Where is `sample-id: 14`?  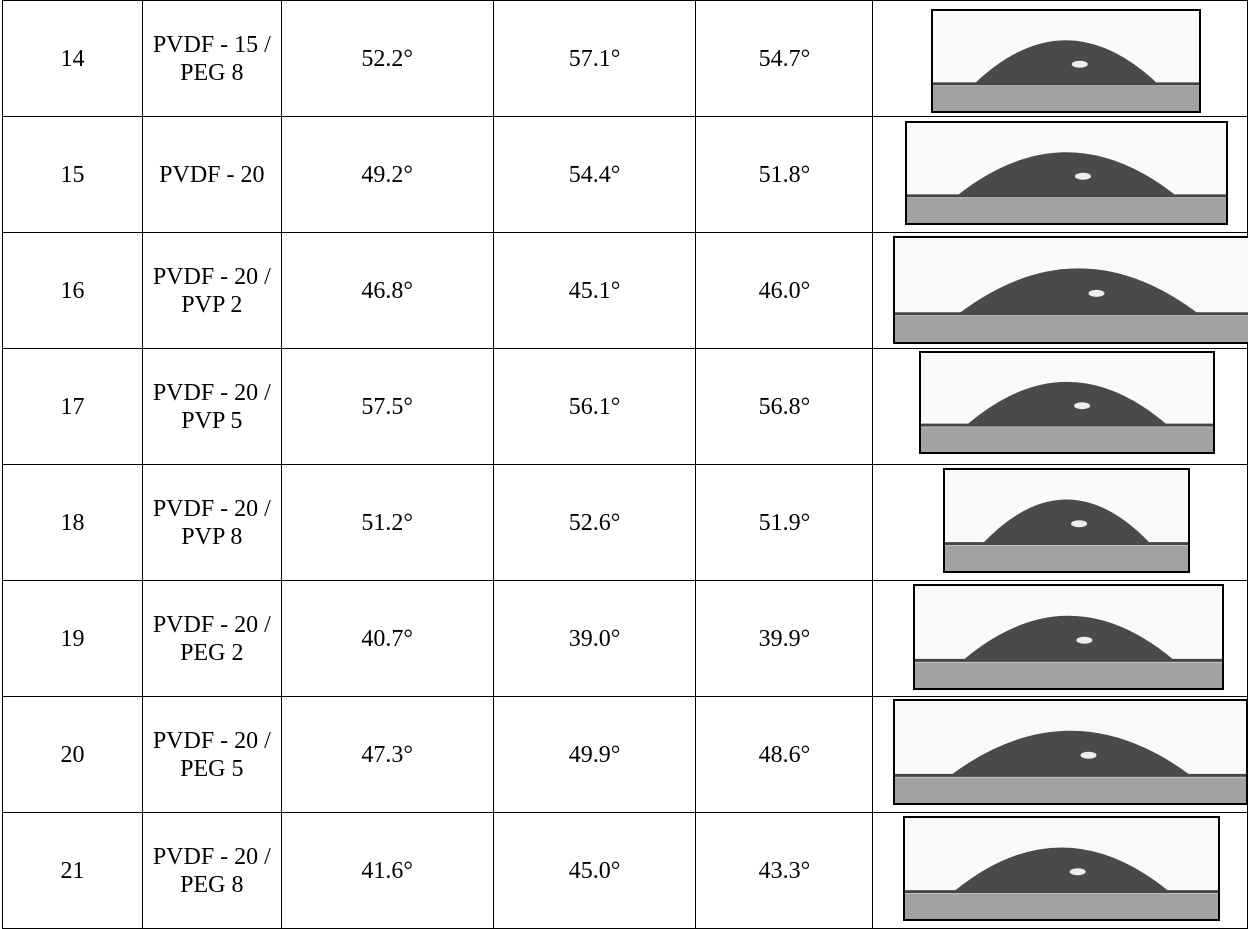
sample-id: 14 is located at coordinates (72, 58).